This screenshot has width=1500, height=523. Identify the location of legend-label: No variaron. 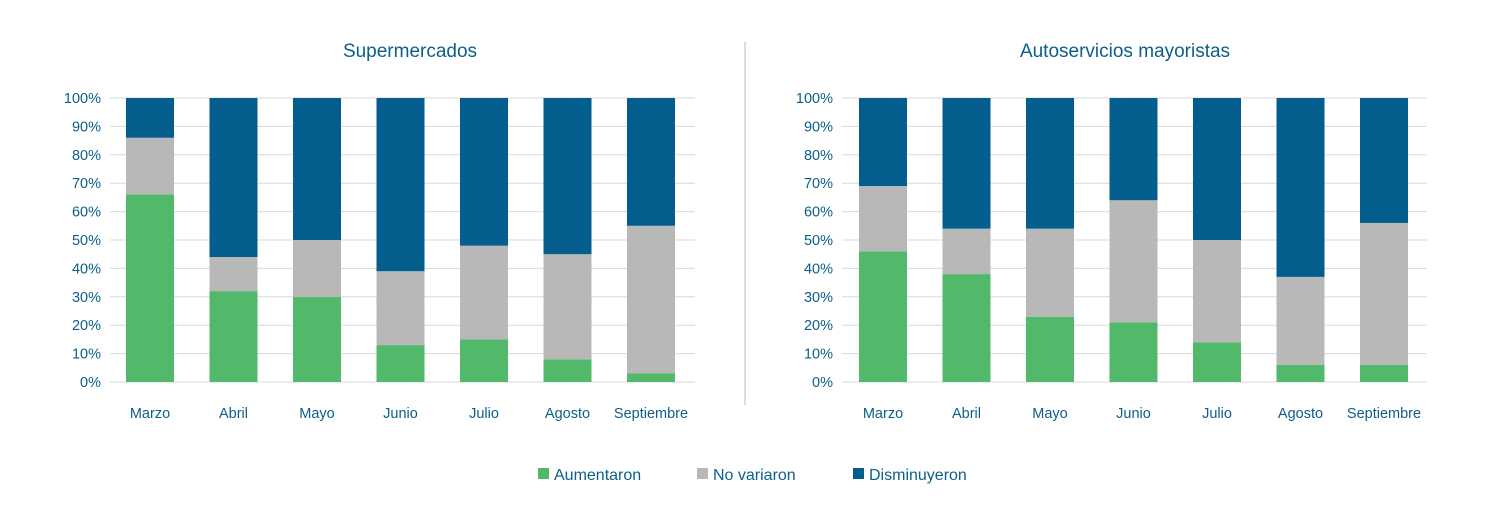
(754, 475).